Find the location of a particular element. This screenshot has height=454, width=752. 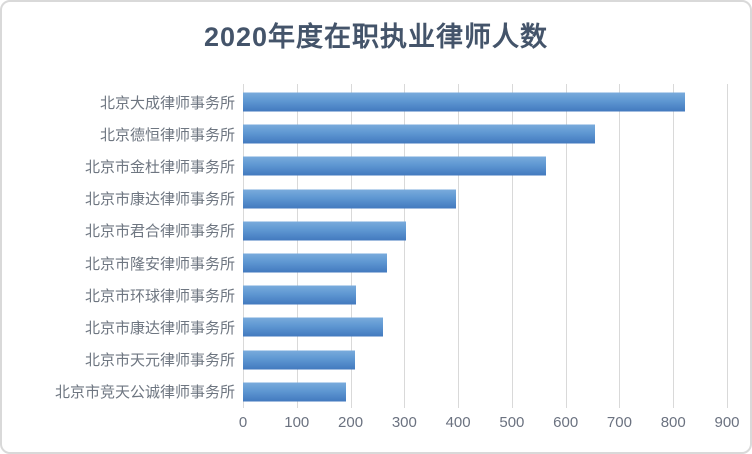

x-tick-label: 300 is located at coordinates (404, 422).